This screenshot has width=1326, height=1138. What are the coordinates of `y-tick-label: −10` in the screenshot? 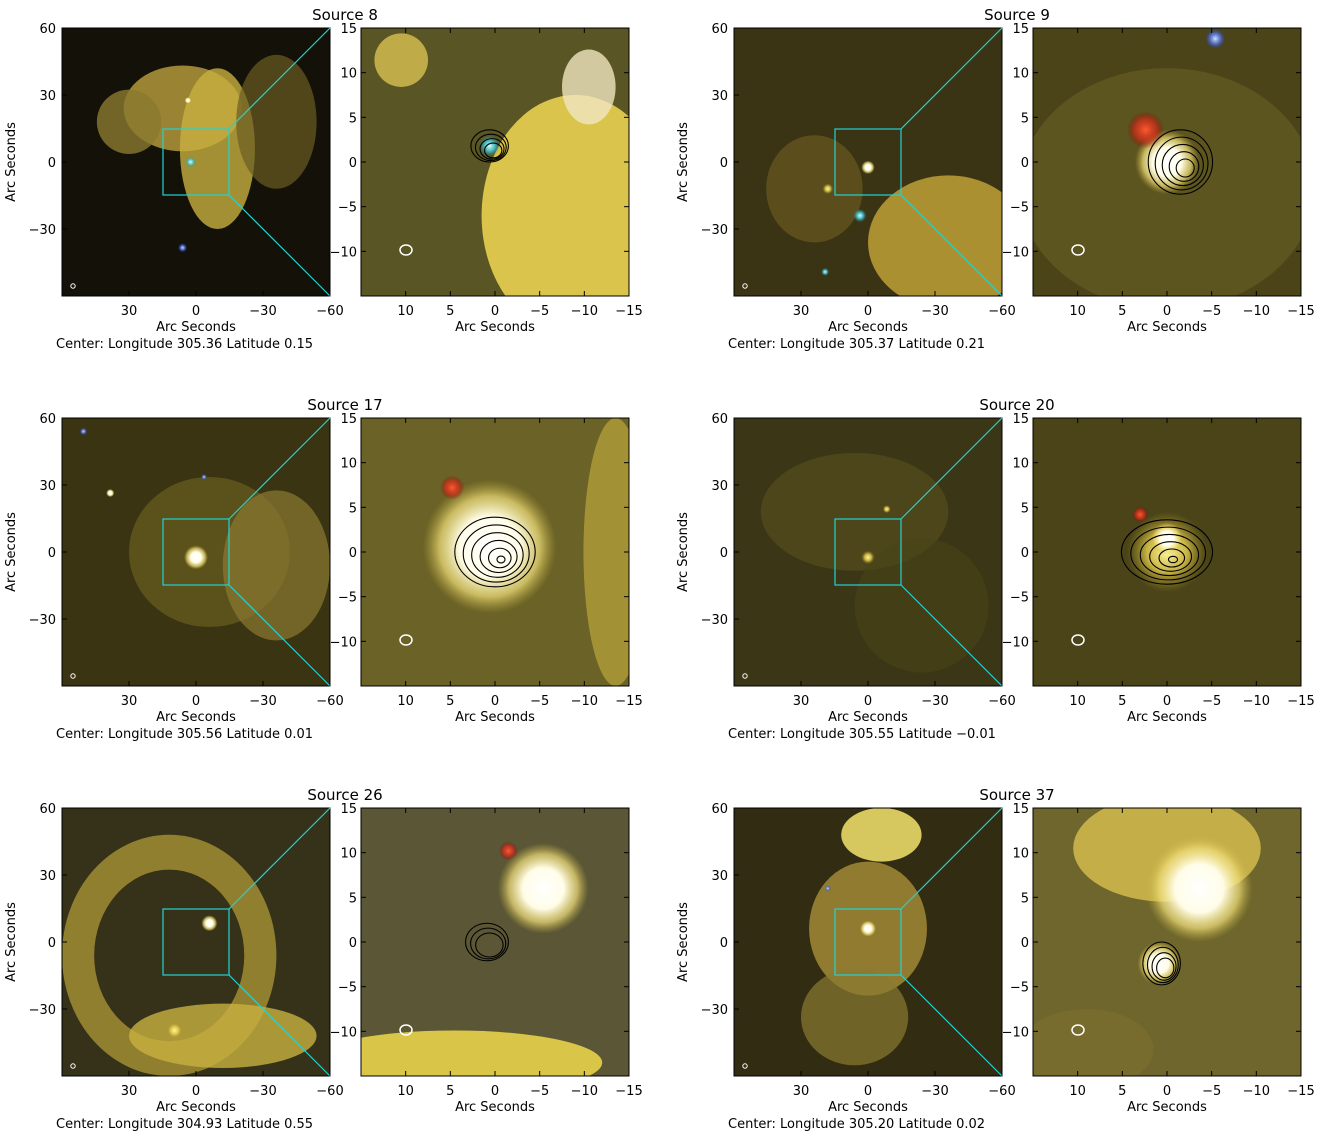 It's located at (1015, 642).